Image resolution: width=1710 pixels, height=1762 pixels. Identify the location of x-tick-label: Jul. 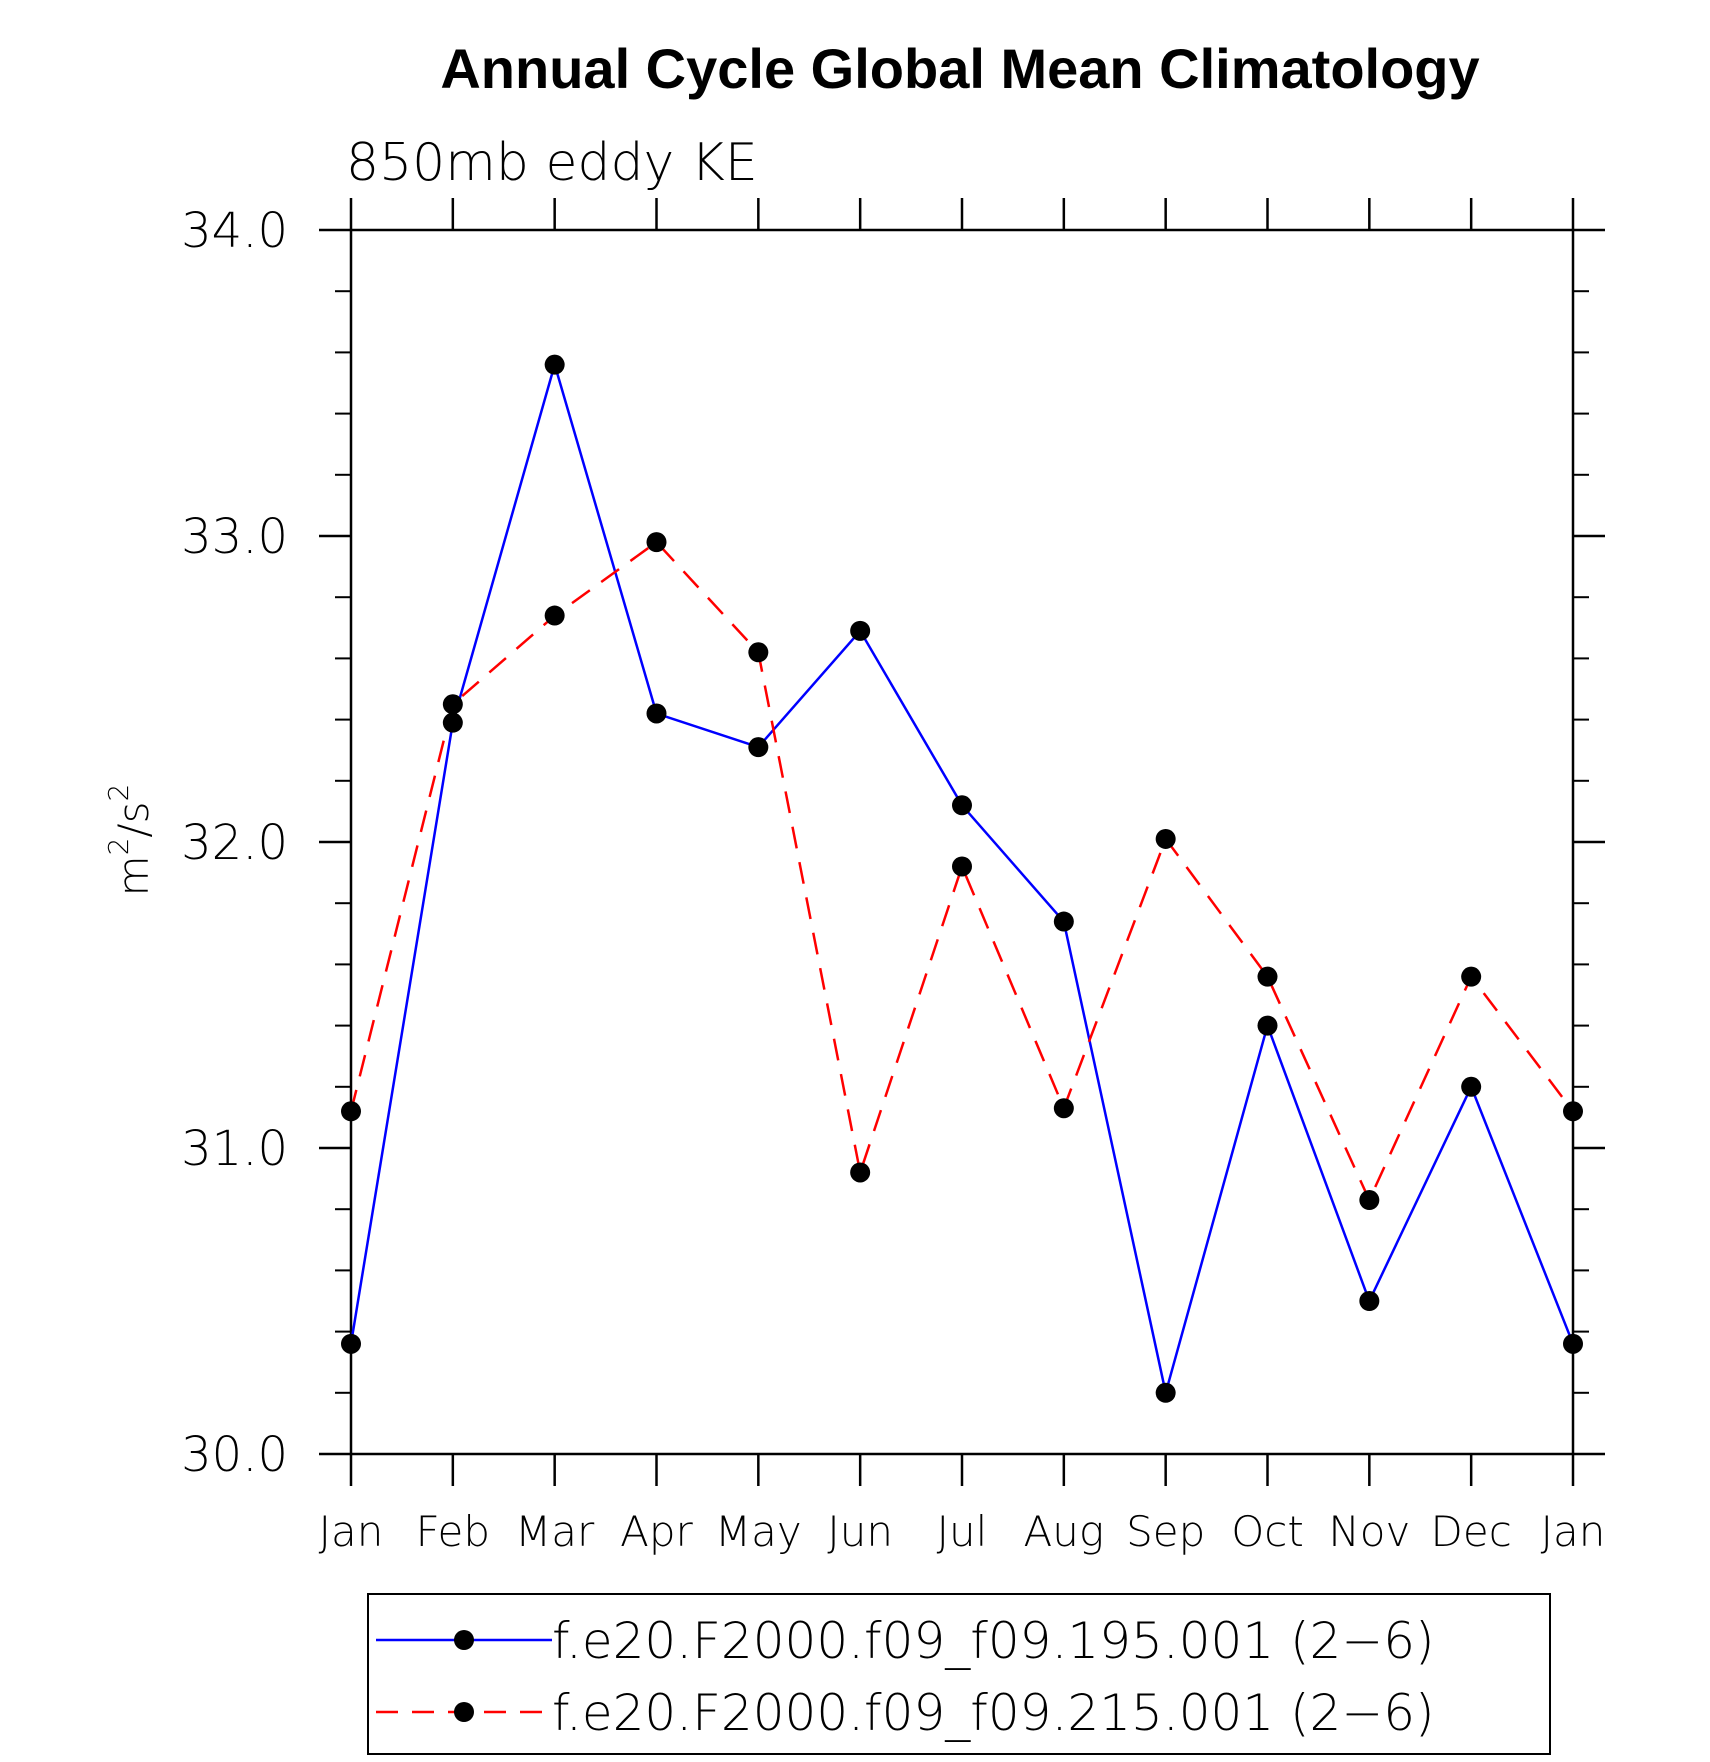
(962, 1531).